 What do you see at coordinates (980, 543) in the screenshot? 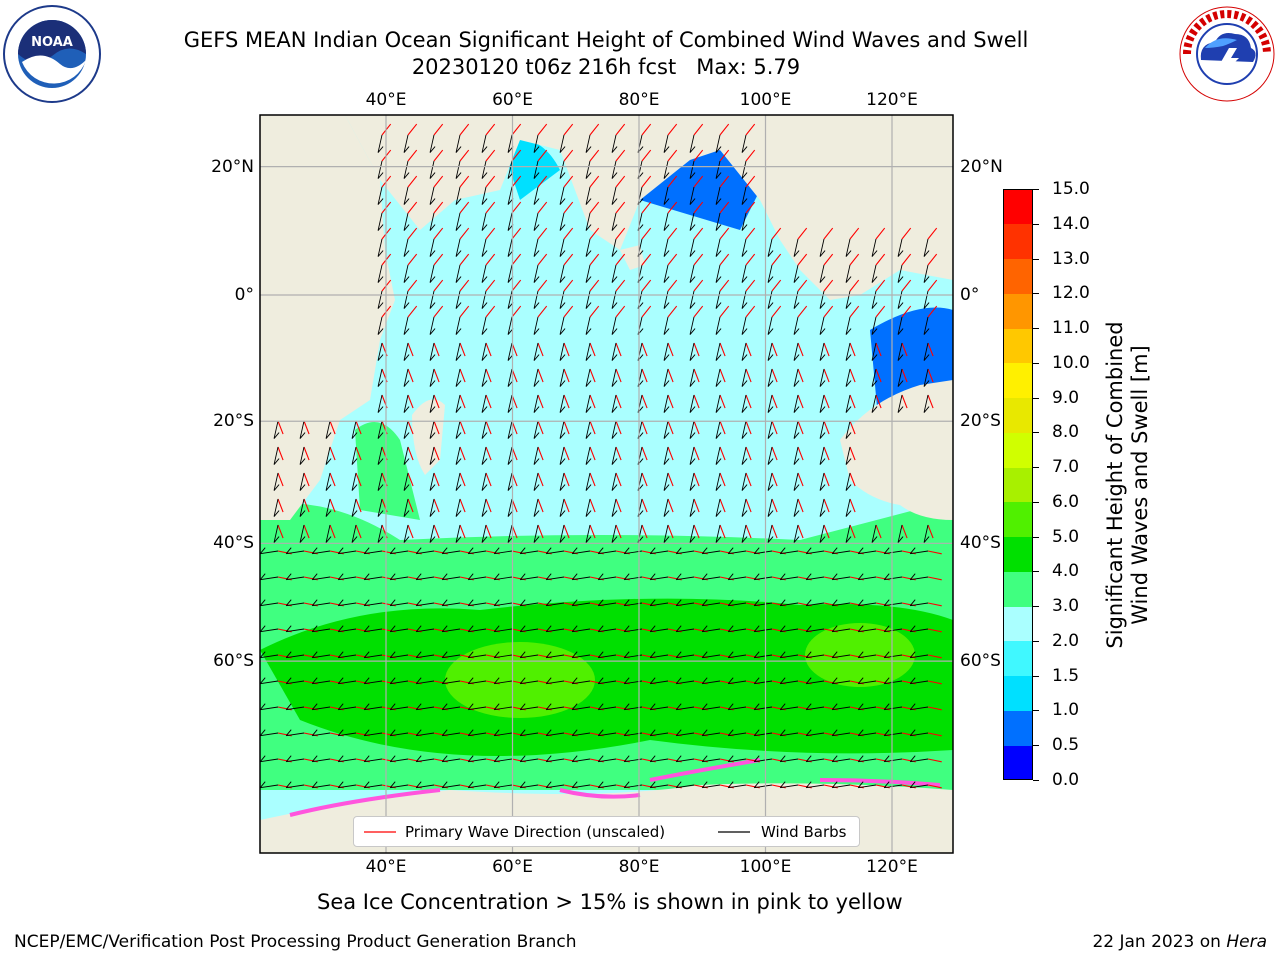
I see `lat-tick-label-right: 40°S` at bounding box center [980, 543].